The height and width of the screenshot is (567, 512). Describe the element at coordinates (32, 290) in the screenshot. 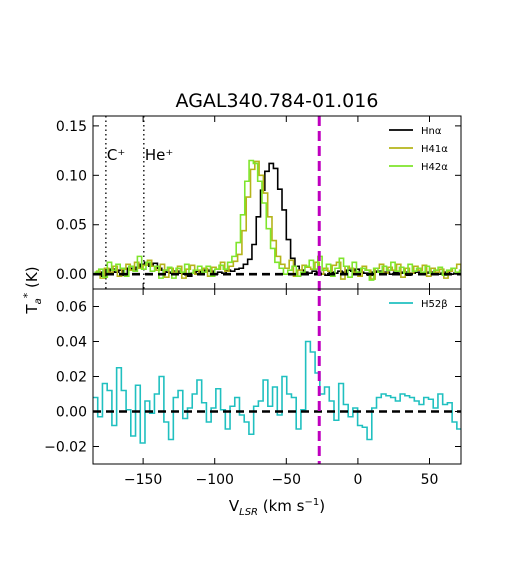

I see `y-axis-label: Ta* (K)` at that location.